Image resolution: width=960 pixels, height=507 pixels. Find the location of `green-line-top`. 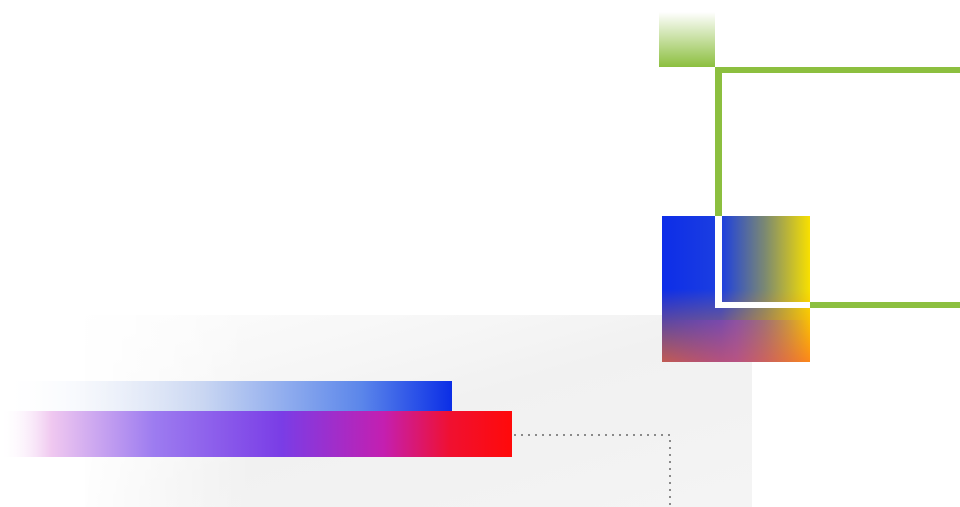

green-line-top is located at coordinates (837, 70).